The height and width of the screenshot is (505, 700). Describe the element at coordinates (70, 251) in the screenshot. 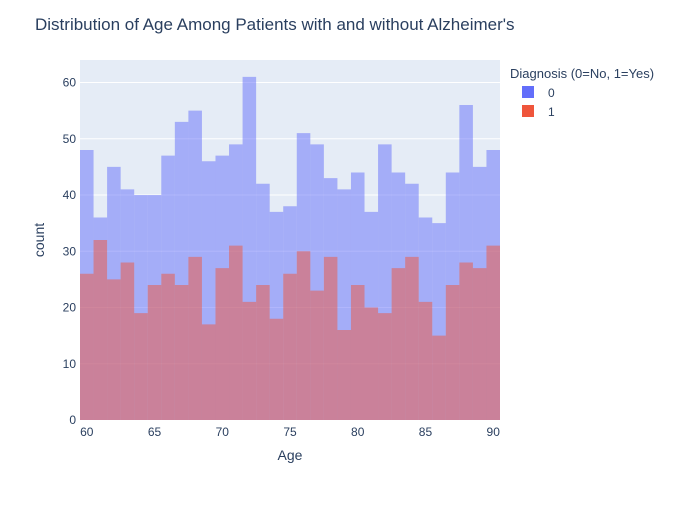

I see `y-tick-label: 30` at that location.